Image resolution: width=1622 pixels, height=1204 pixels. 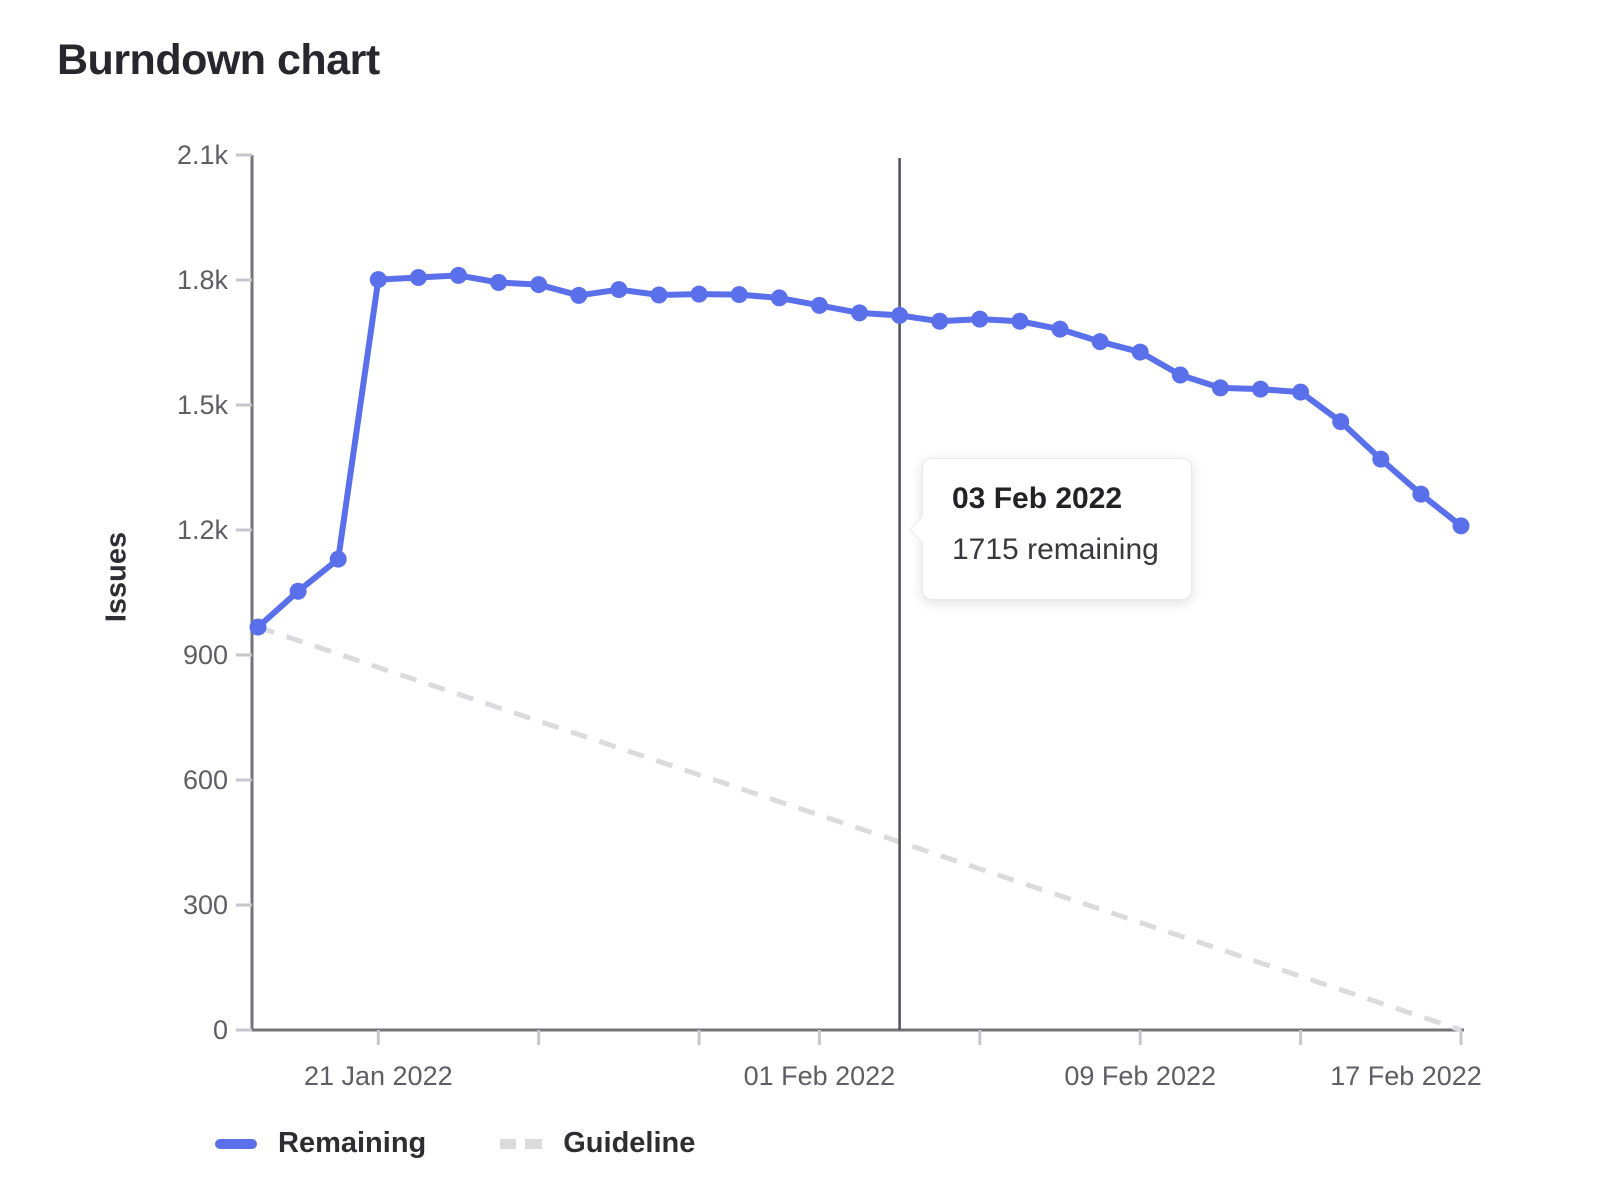 What do you see at coordinates (659, 295) in the screenshot?
I see `data-point-28-jan-2022` at bounding box center [659, 295].